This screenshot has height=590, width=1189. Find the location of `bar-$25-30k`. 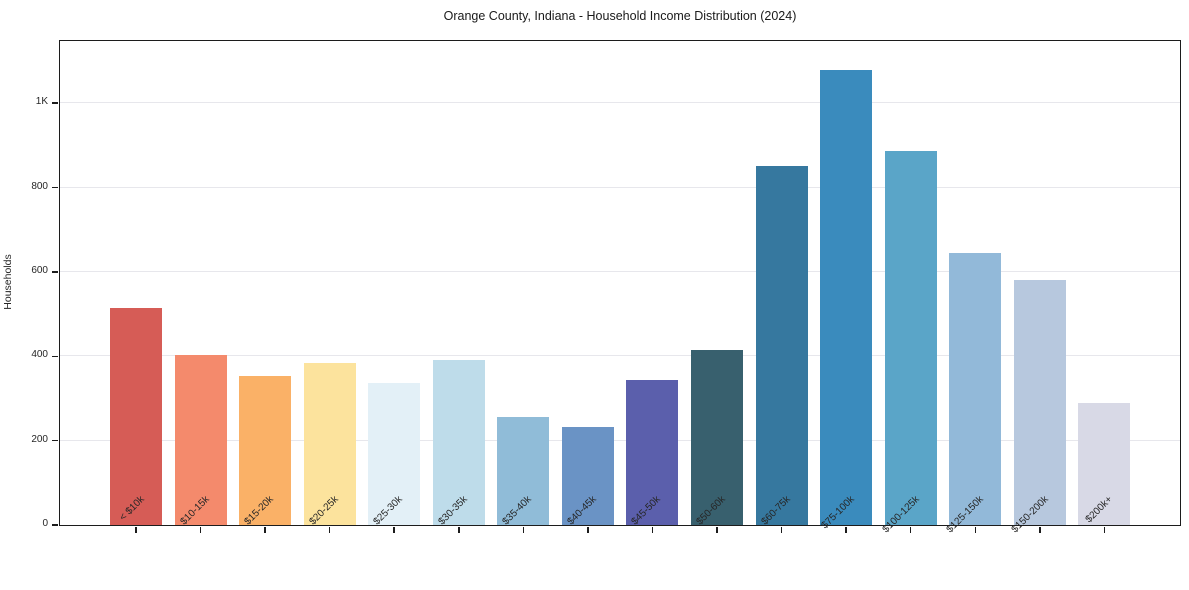

bar-$25-30k is located at coordinates (394, 454).